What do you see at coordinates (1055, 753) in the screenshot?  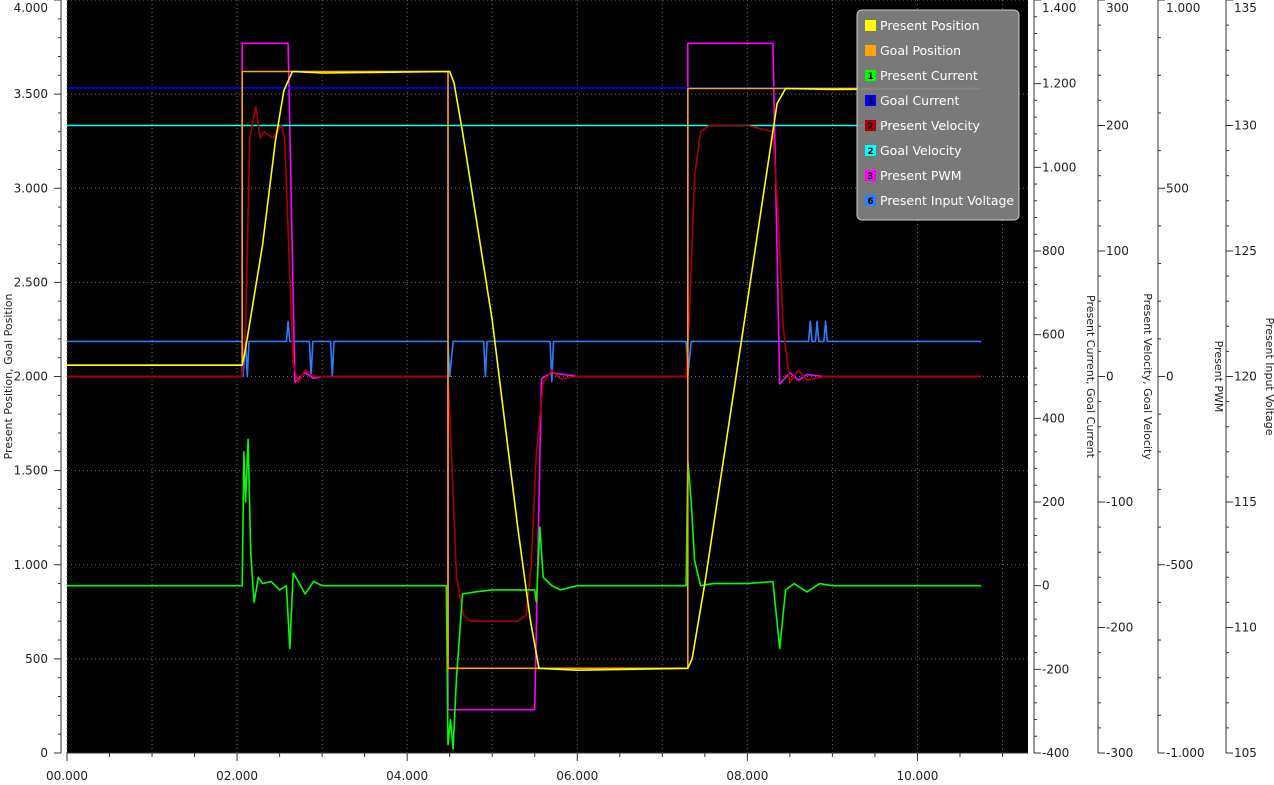 I see `y-tick-label-cur: -400` at bounding box center [1055, 753].